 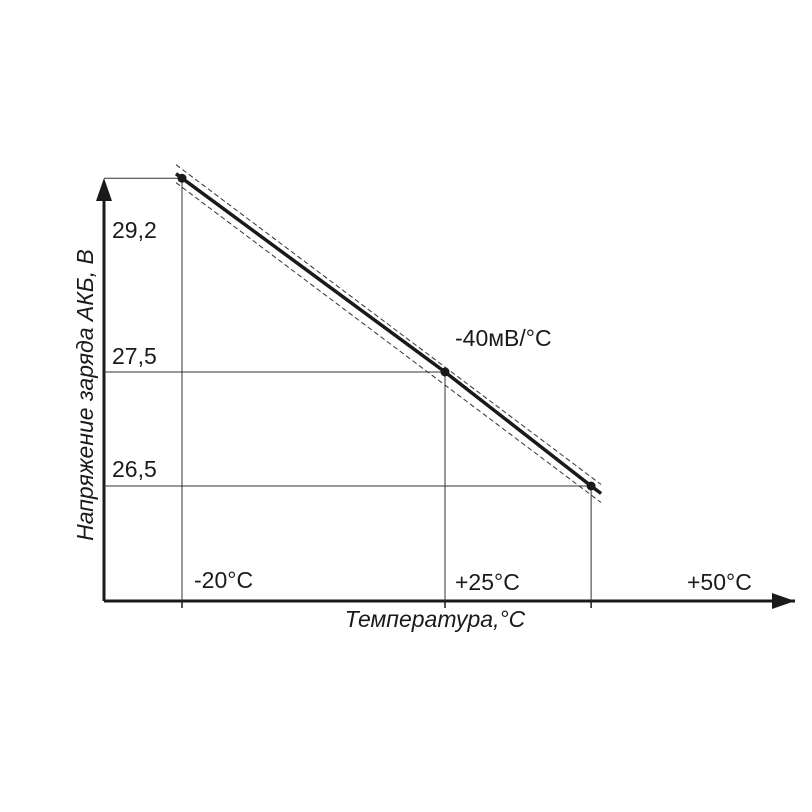 What do you see at coordinates (134, 356) in the screenshot?
I see `y-tick-label-27-5: 27,5` at bounding box center [134, 356].